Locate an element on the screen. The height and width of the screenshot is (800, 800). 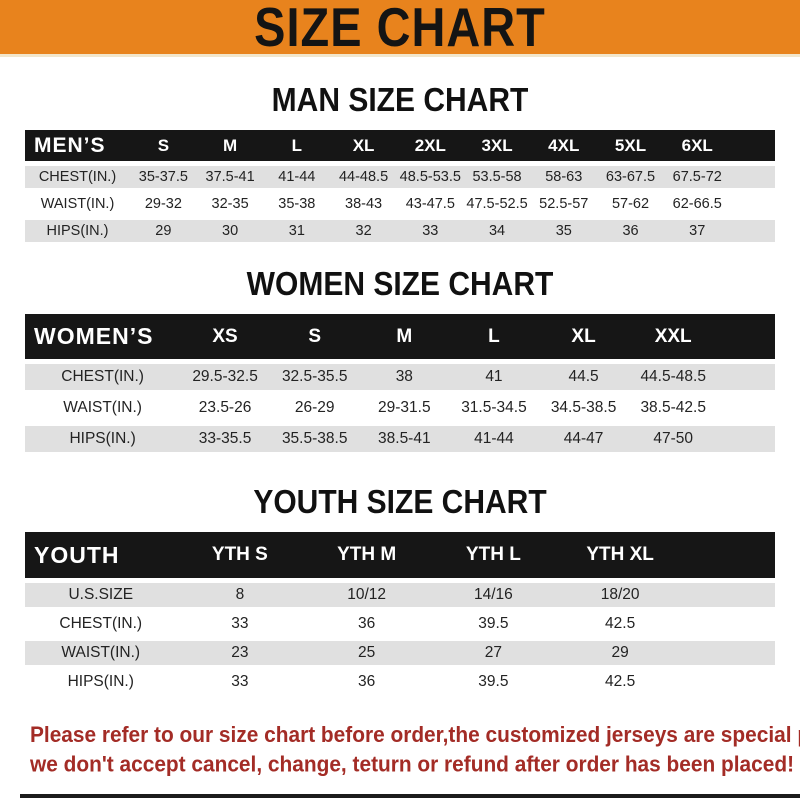
size-value-cell: 25 is located at coordinates (366, 653).